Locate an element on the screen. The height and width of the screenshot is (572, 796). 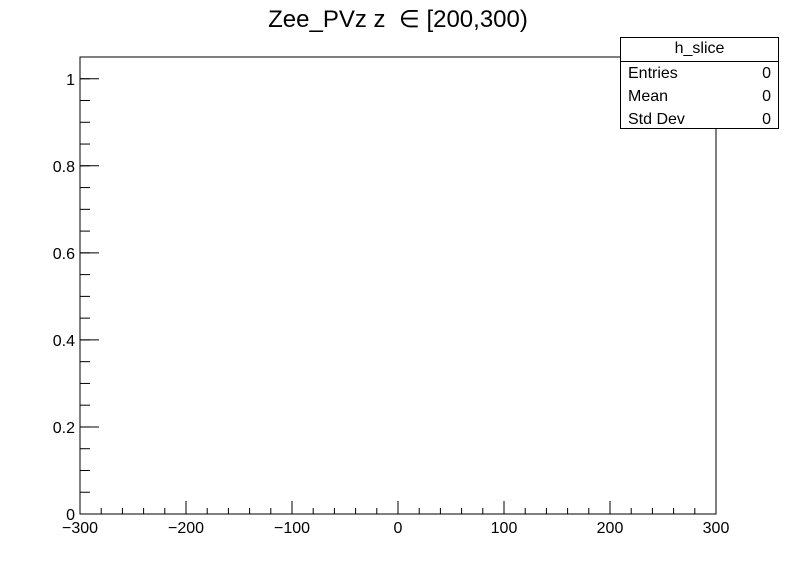
stats-row-mean: Mean 0 is located at coordinates (699, 96).